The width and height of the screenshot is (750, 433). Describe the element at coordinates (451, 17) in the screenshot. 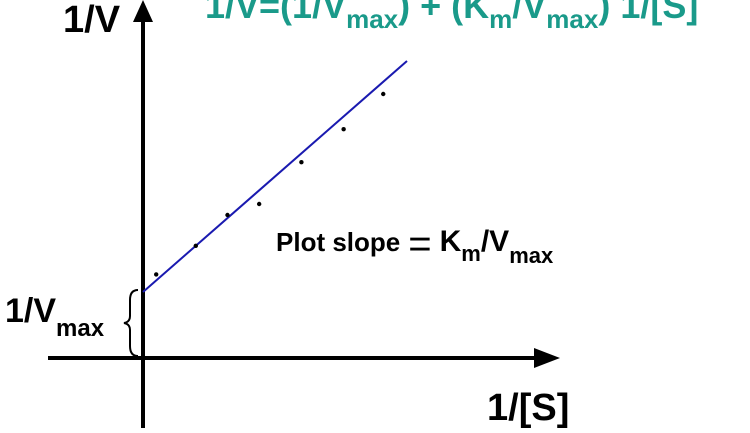

I see `equation-label: 1/V=(1/Vmax) + (Km/Vmax) 1/[S]` at that location.